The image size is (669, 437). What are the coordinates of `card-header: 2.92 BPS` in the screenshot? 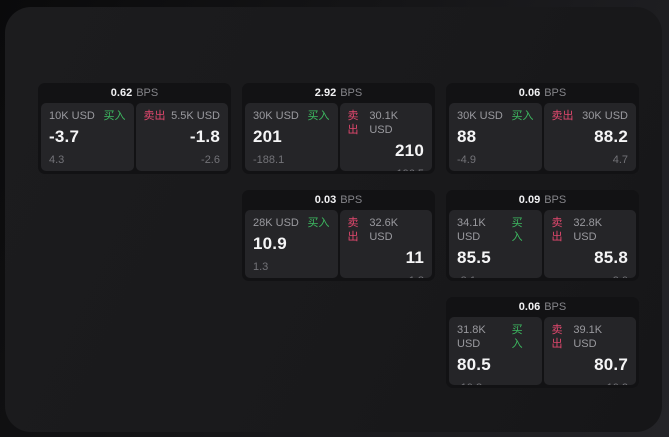 It's located at (338, 93).